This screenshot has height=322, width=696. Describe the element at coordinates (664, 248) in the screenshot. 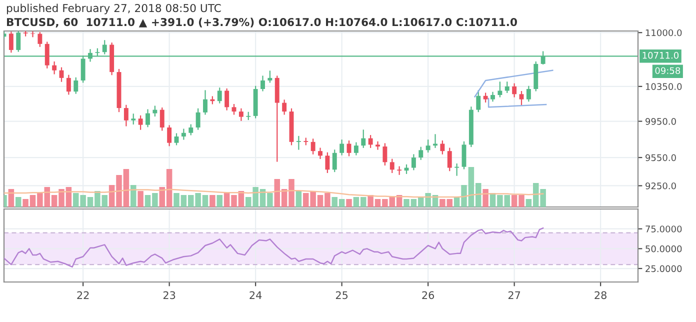

I see `y-tick-label: 50.0000` at that location.